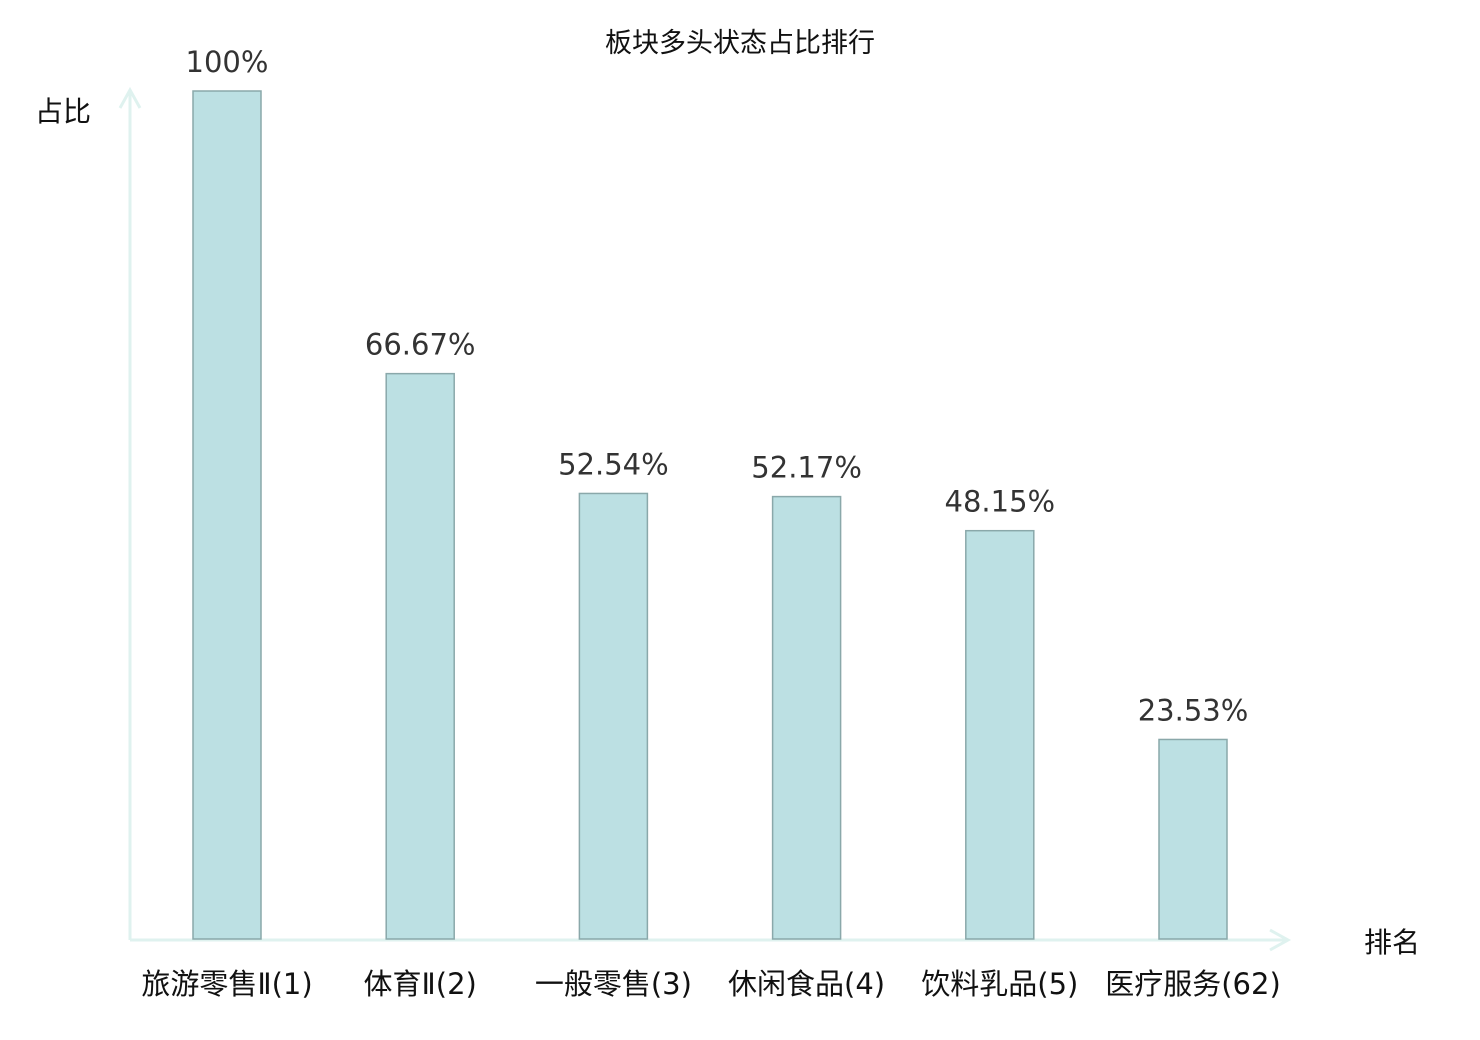  Describe the element at coordinates (999, 984) in the screenshot. I see `category-label-5: 饮料乳品(5)` at that location.